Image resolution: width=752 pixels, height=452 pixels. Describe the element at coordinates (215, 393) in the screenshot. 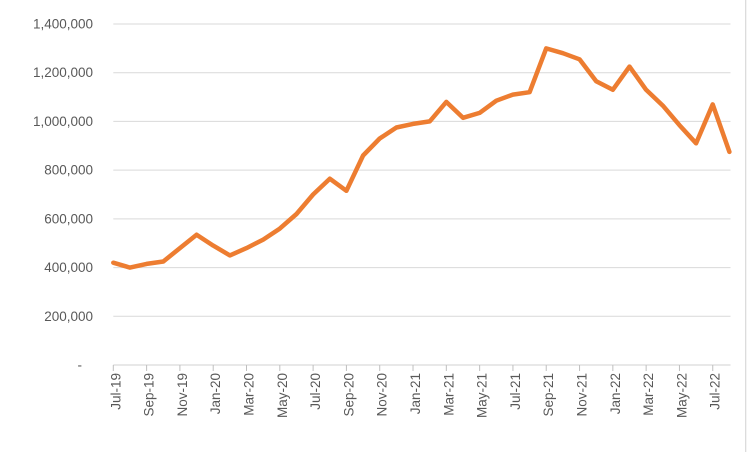

I see `x-axis-label: Jan-20` at that location.